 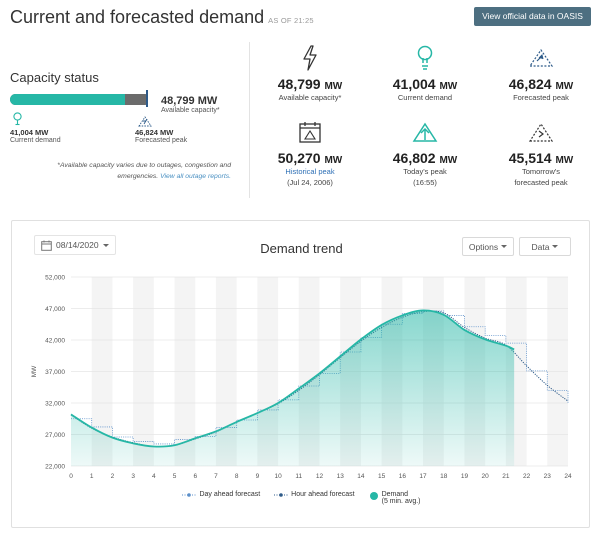 What do you see at coordinates (568, 476) in the screenshot?
I see `x-tick-label: 24` at bounding box center [568, 476].